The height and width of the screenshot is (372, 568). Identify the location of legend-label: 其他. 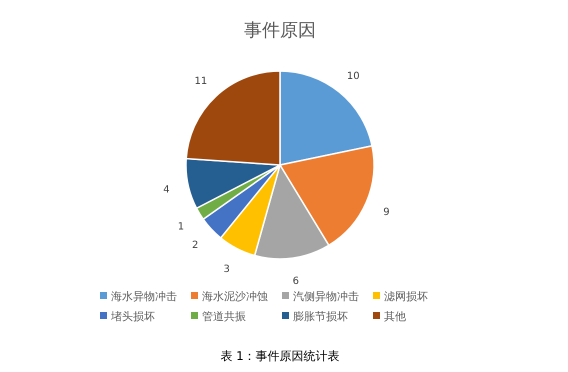
(395, 316).